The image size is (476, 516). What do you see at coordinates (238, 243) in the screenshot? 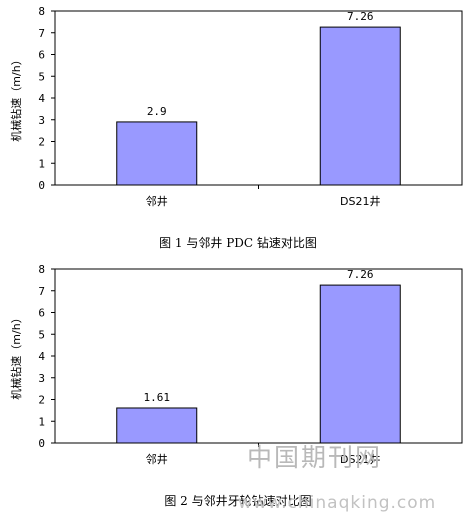
I see `chart-caption-1: 图 1 与邻井 PDC 钻速对比图` at bounding box center [238, 243].